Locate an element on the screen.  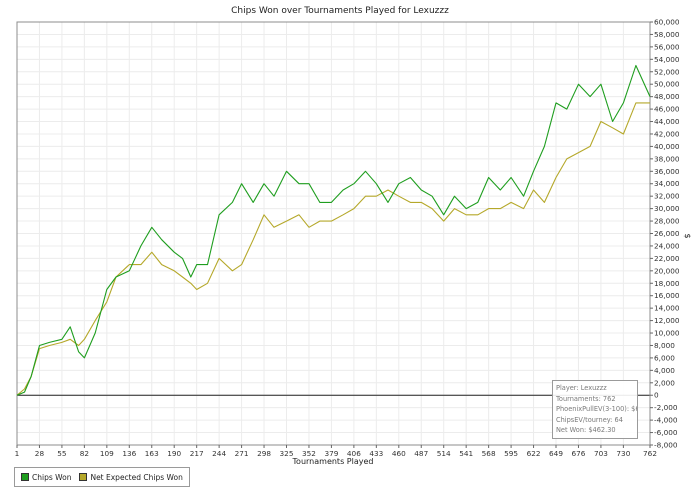
y-tick-label: 58,000 is located at coordinates (667, 34).